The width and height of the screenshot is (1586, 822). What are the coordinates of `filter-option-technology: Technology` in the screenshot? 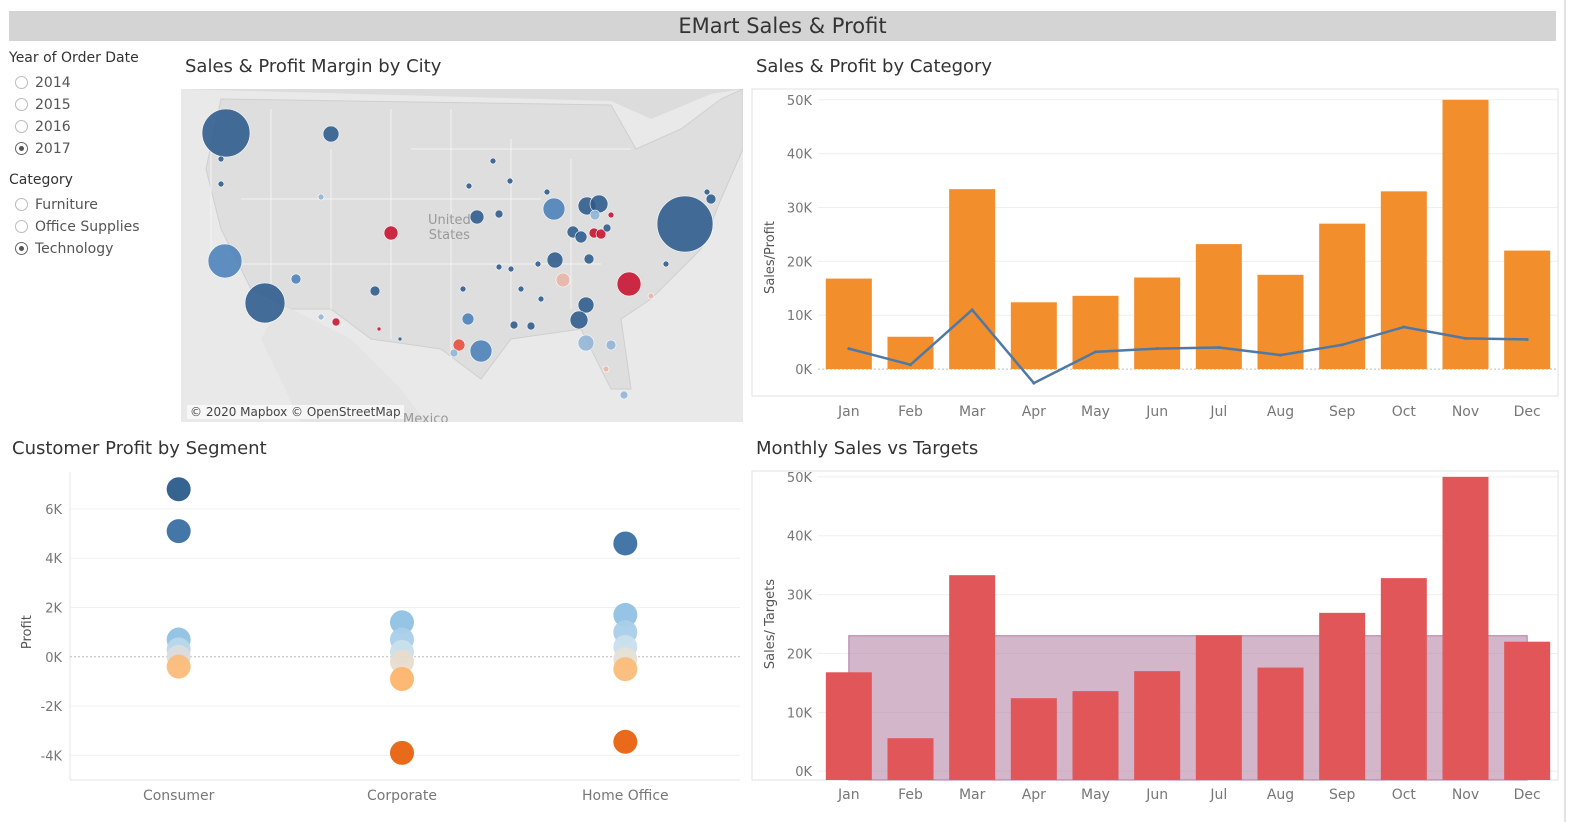 It's located at (64, 249).